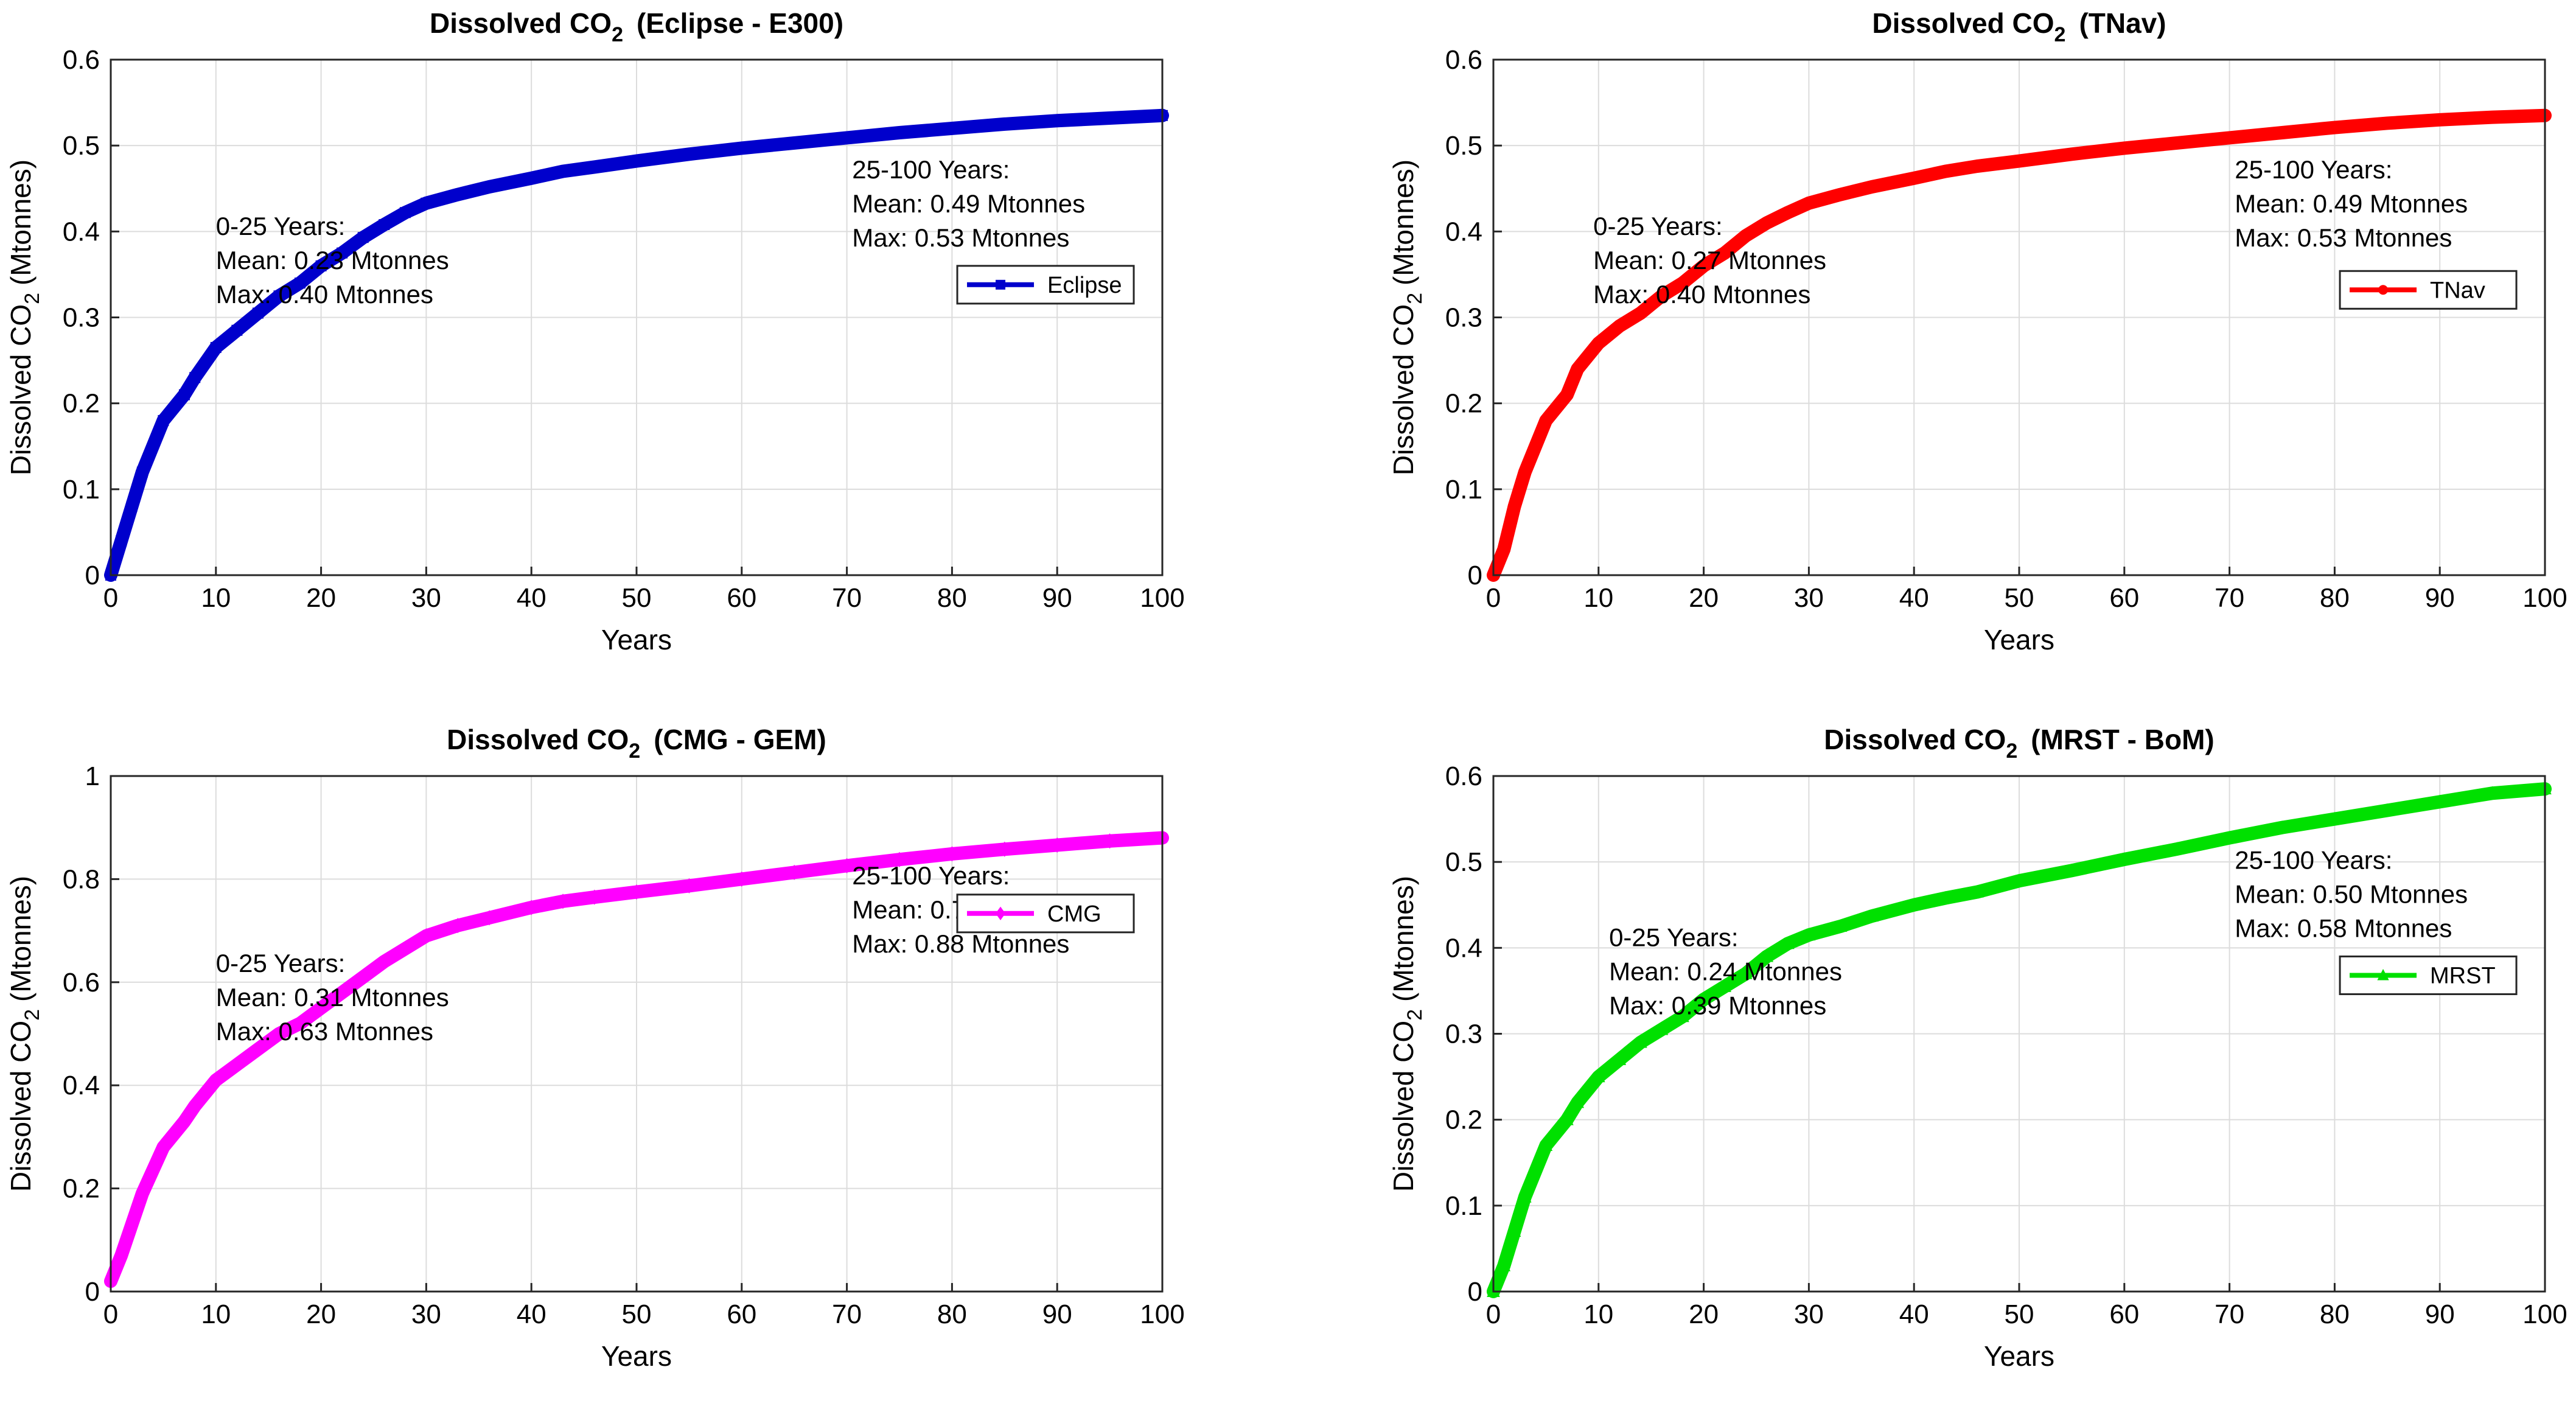 Image resolution: width=2576 pixels, height=1409 pixels. What do you see at coordinates (1463, 862) in the screenshot?
I see `y-tick-label: 0.5` at bounding box center [1463, 862].